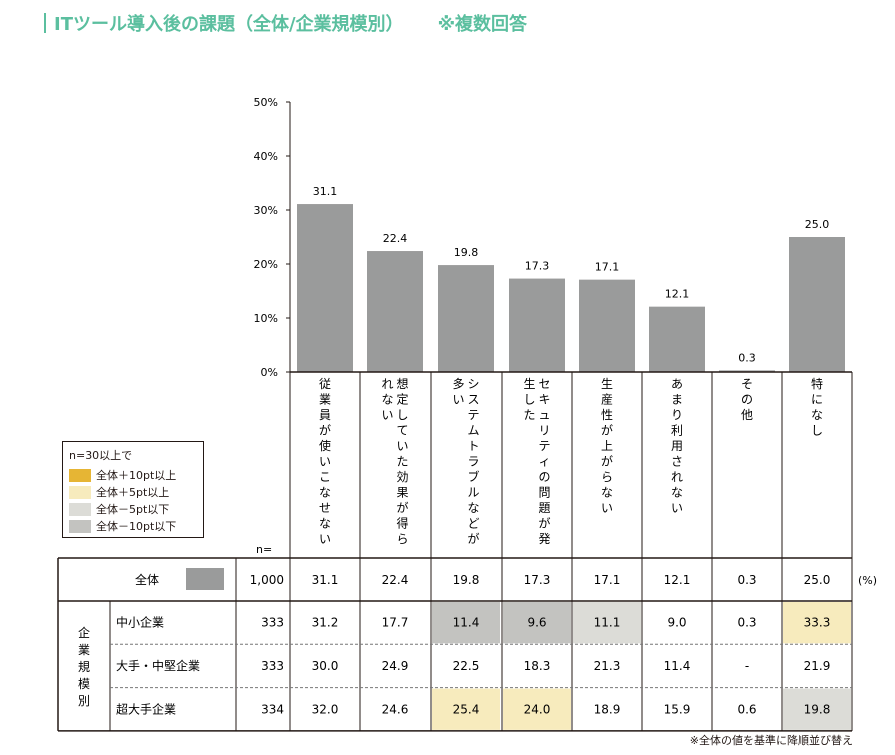 The width and height of the screenshot is (895, 755). I want to click on category-label-char: ブ, so click(473, 476).